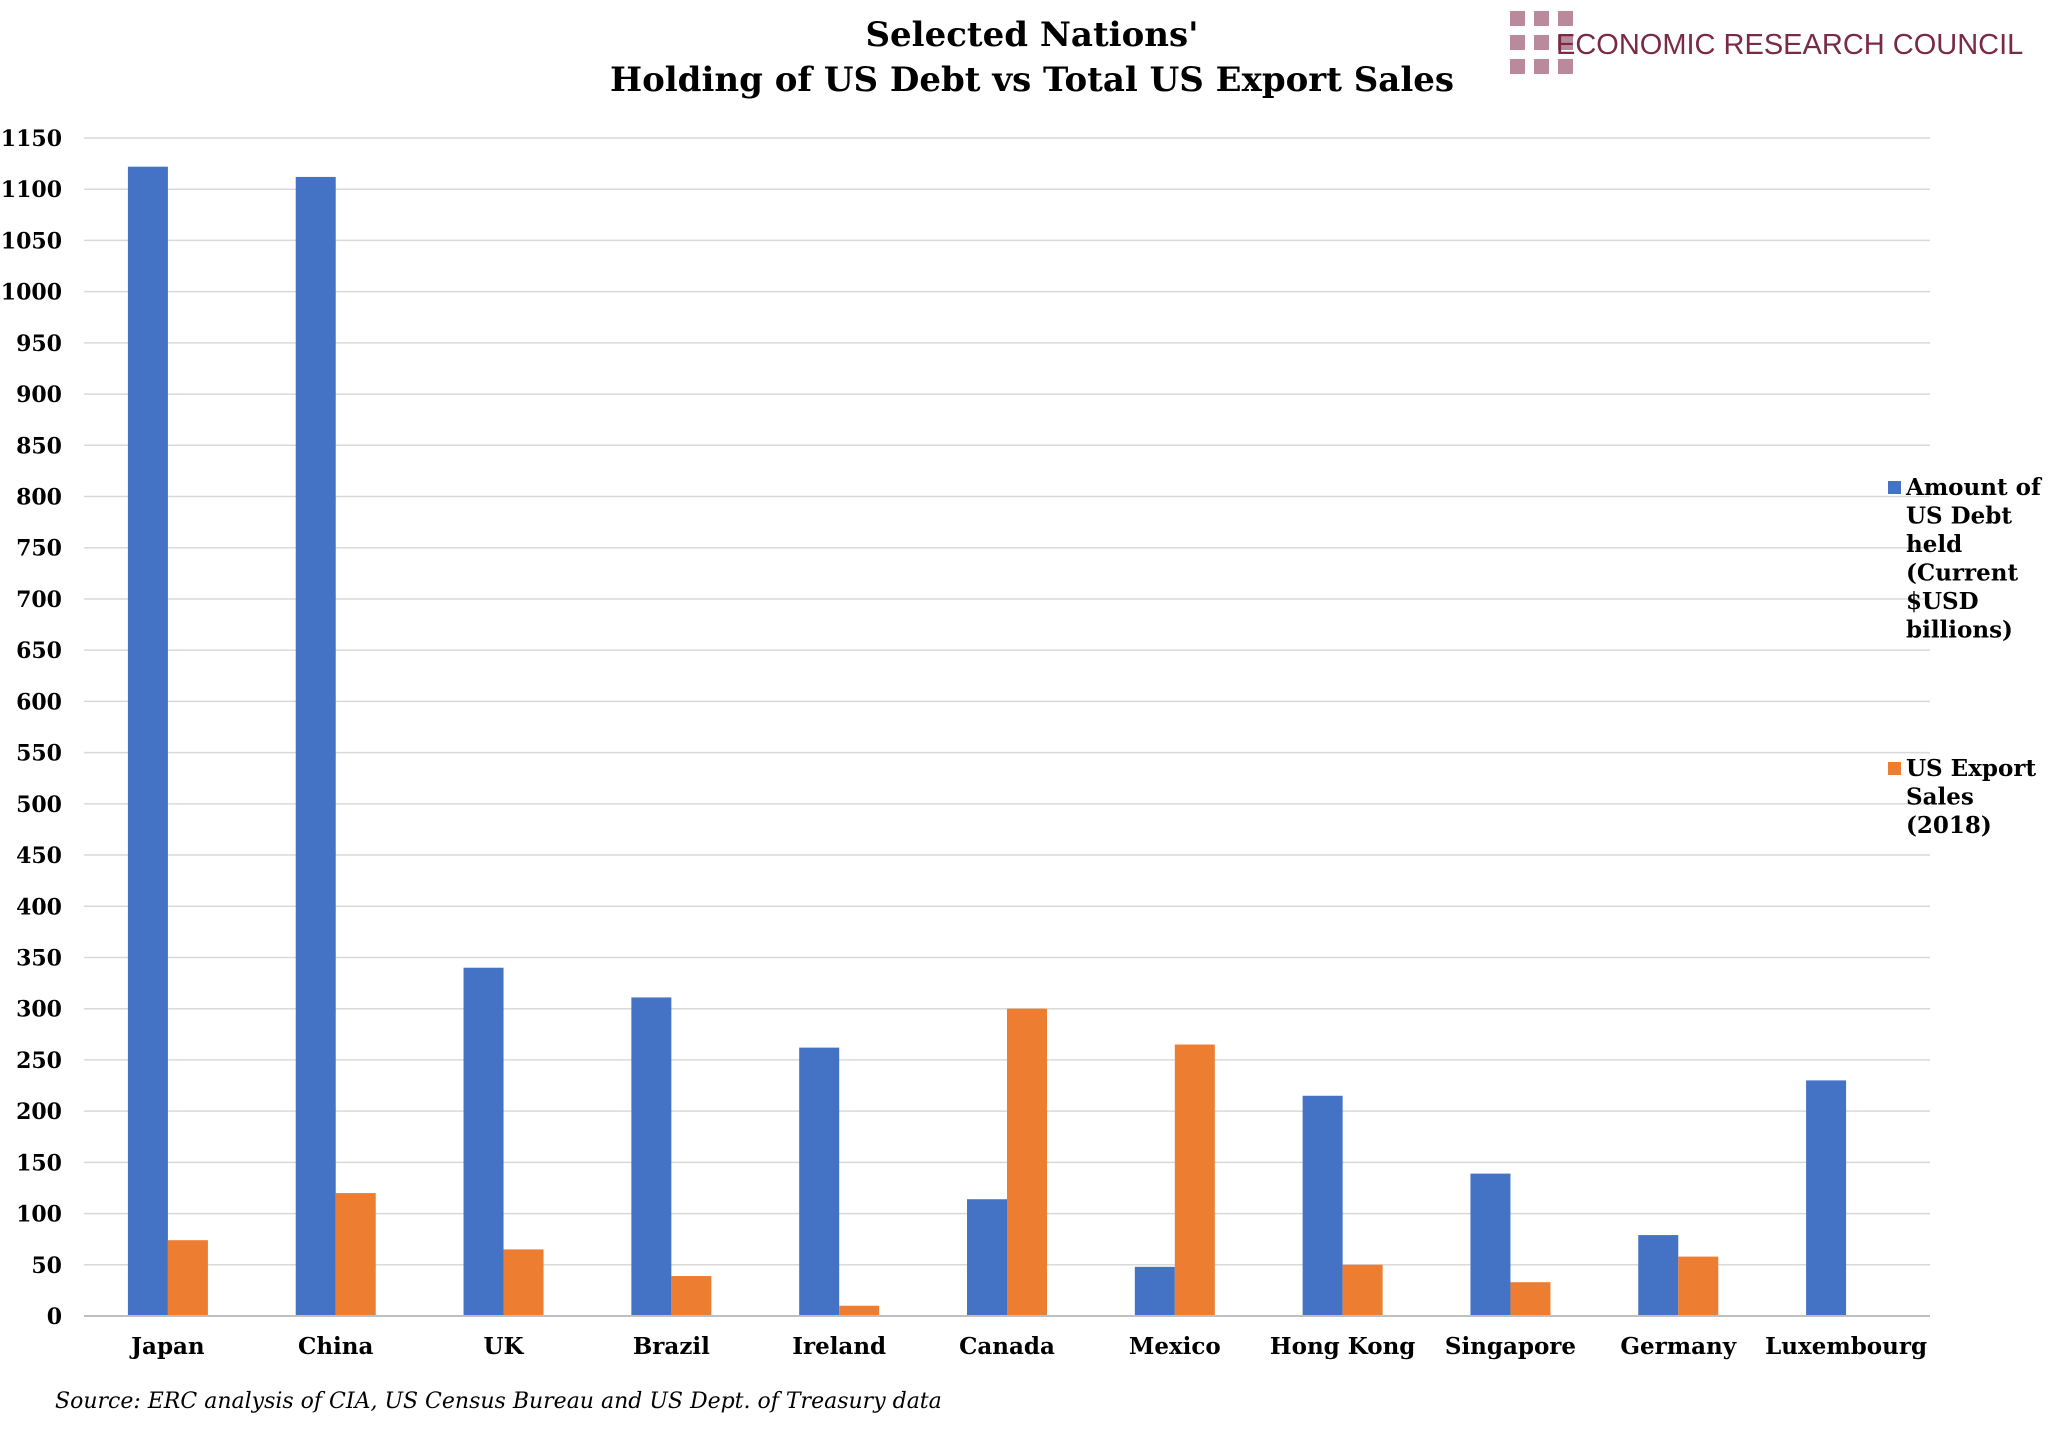  What do you see at coordinates (39, 498) in the screenshot?
I see `y-tick-label: 800` at bounding box center [39, 498].